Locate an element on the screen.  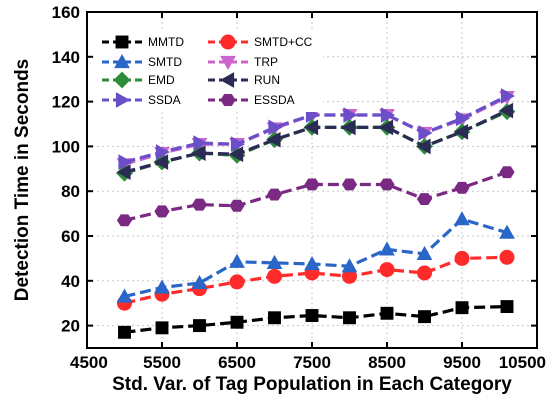
y-tick-label: 160 is located at coordinates (66, 12).